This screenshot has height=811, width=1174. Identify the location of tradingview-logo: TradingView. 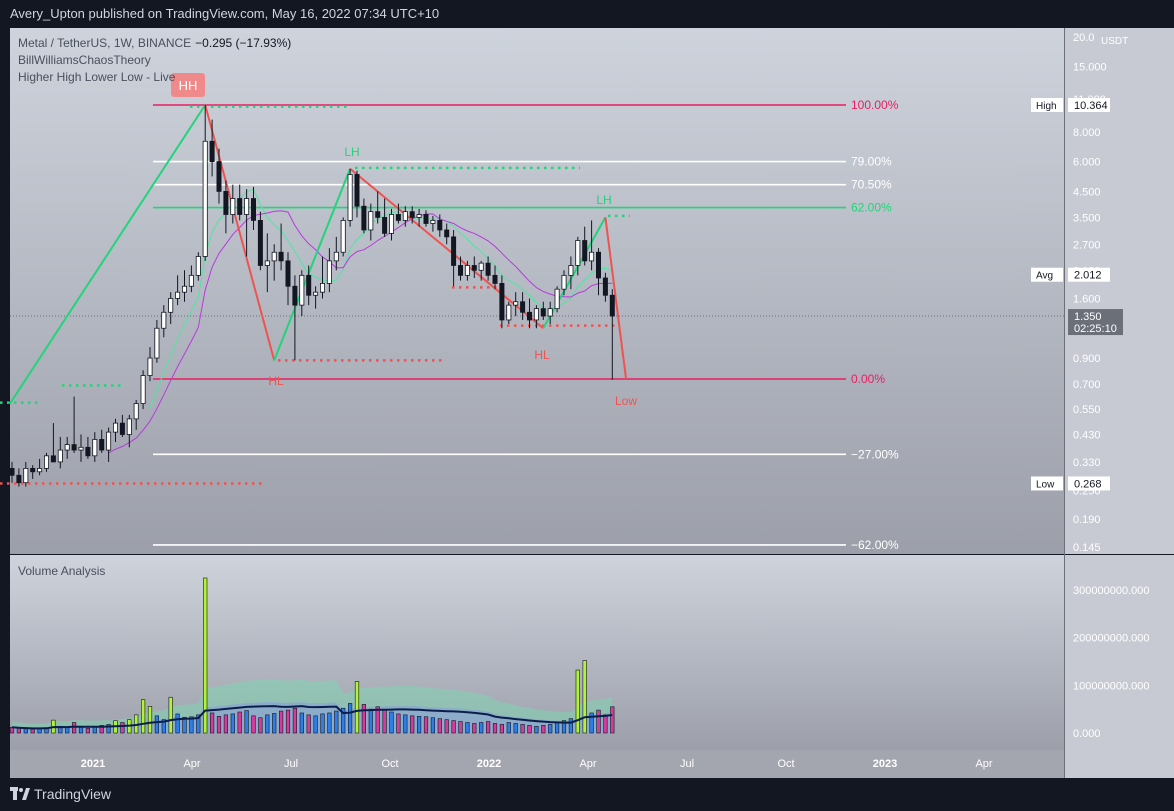
(60, 794).